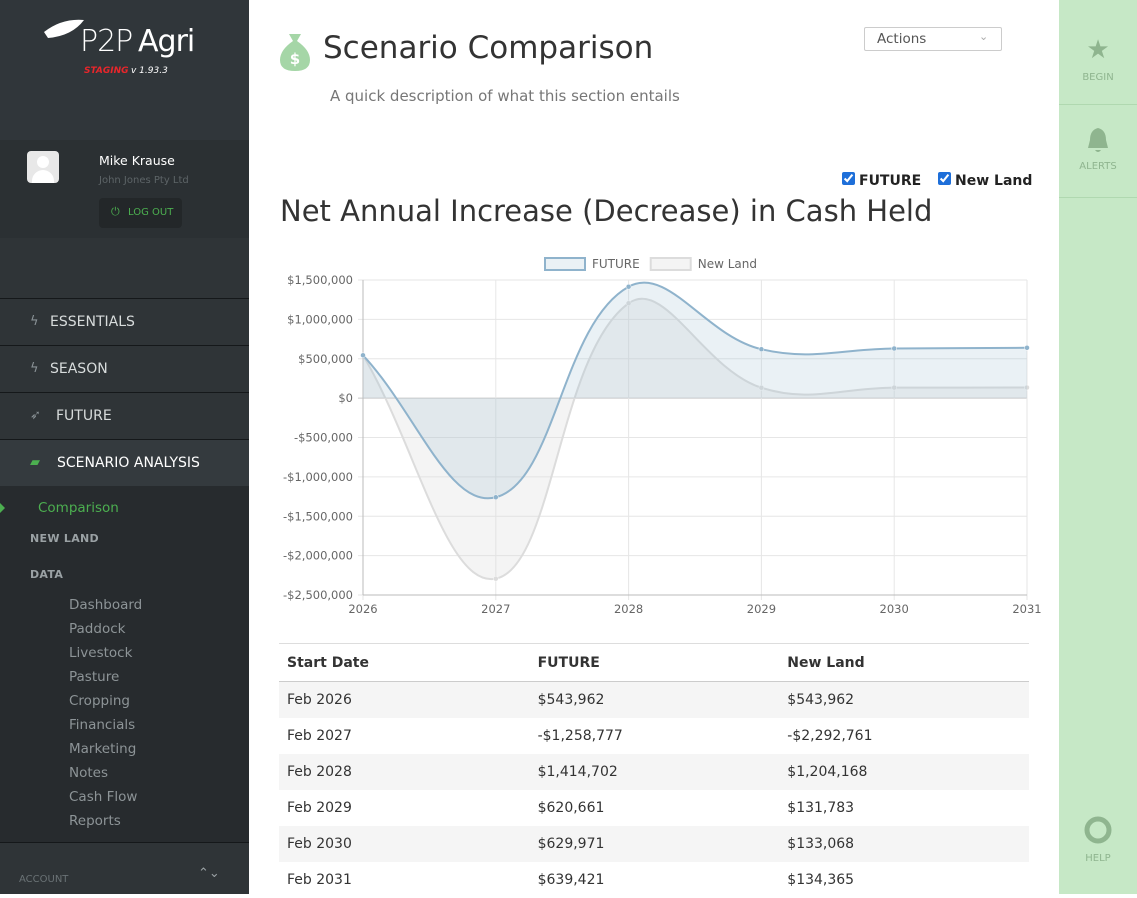 This screenshot has width=1137, height=898. What do you see at coordinates (44, 879) in the screenshot?
I see `account-label: ACCOUNT` at bounding box center [44, 879].